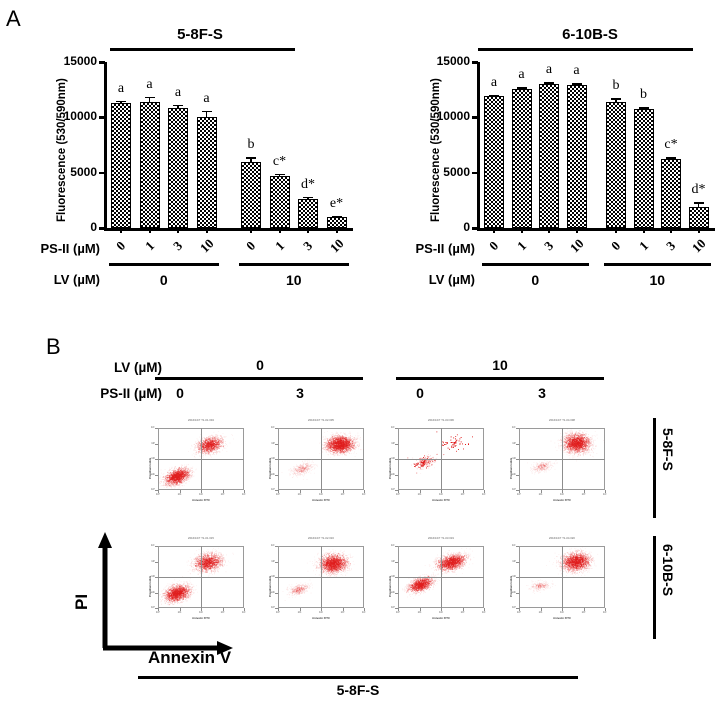 The height and width of the screenshot is (710, 727). Describe the element at coordinates (605, 612) in the screenshot. I see `flow-x-tick-label: 10⁴` at that location.